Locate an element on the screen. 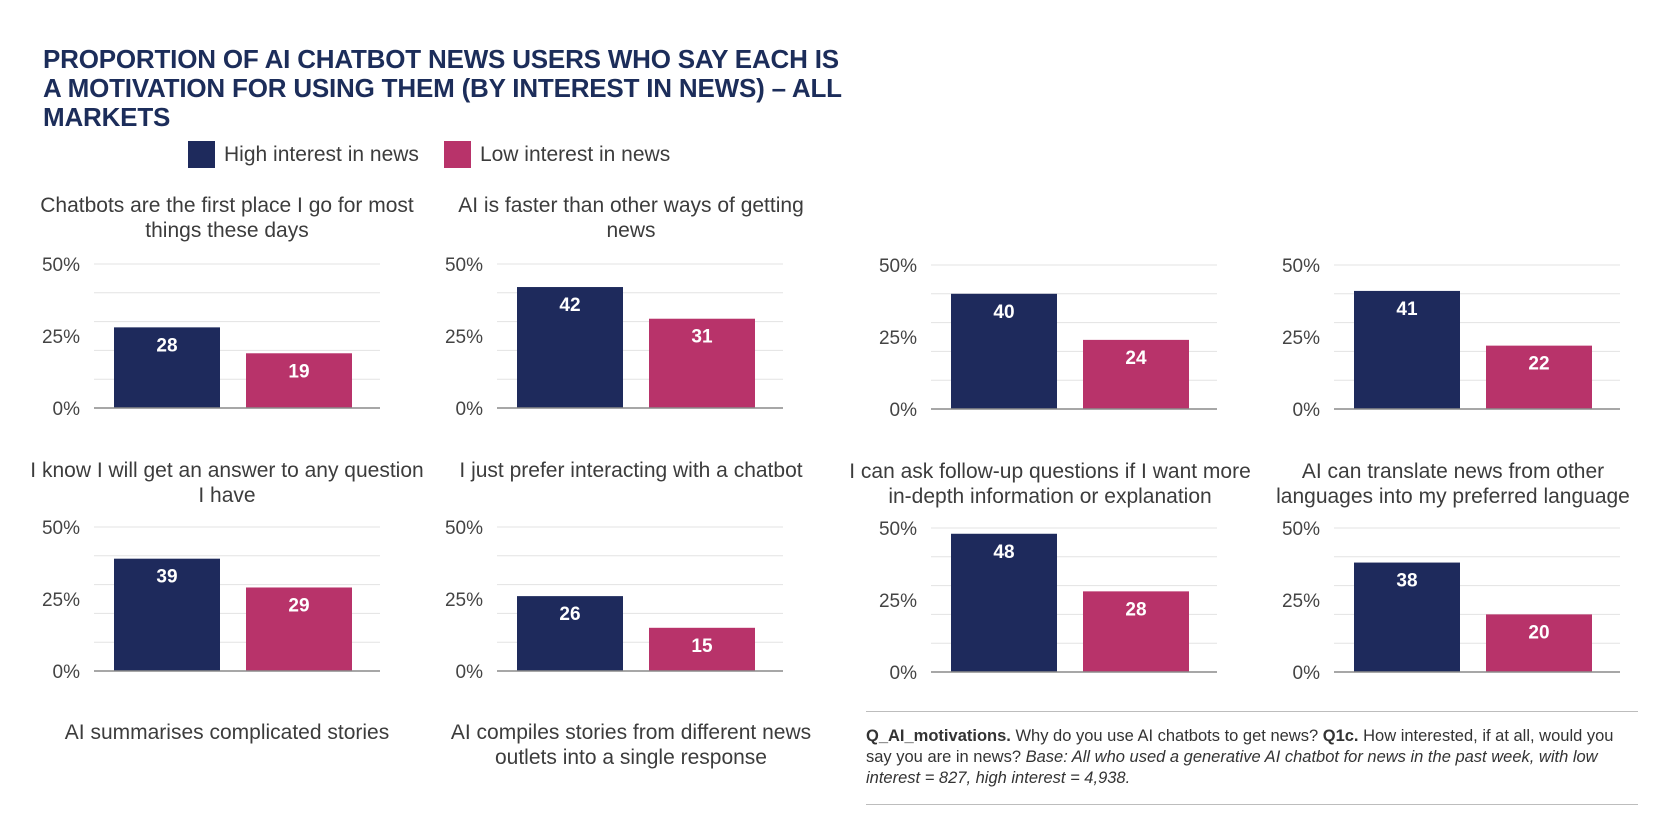  bar-value-label: 29 is located at coordinates (298, 605).